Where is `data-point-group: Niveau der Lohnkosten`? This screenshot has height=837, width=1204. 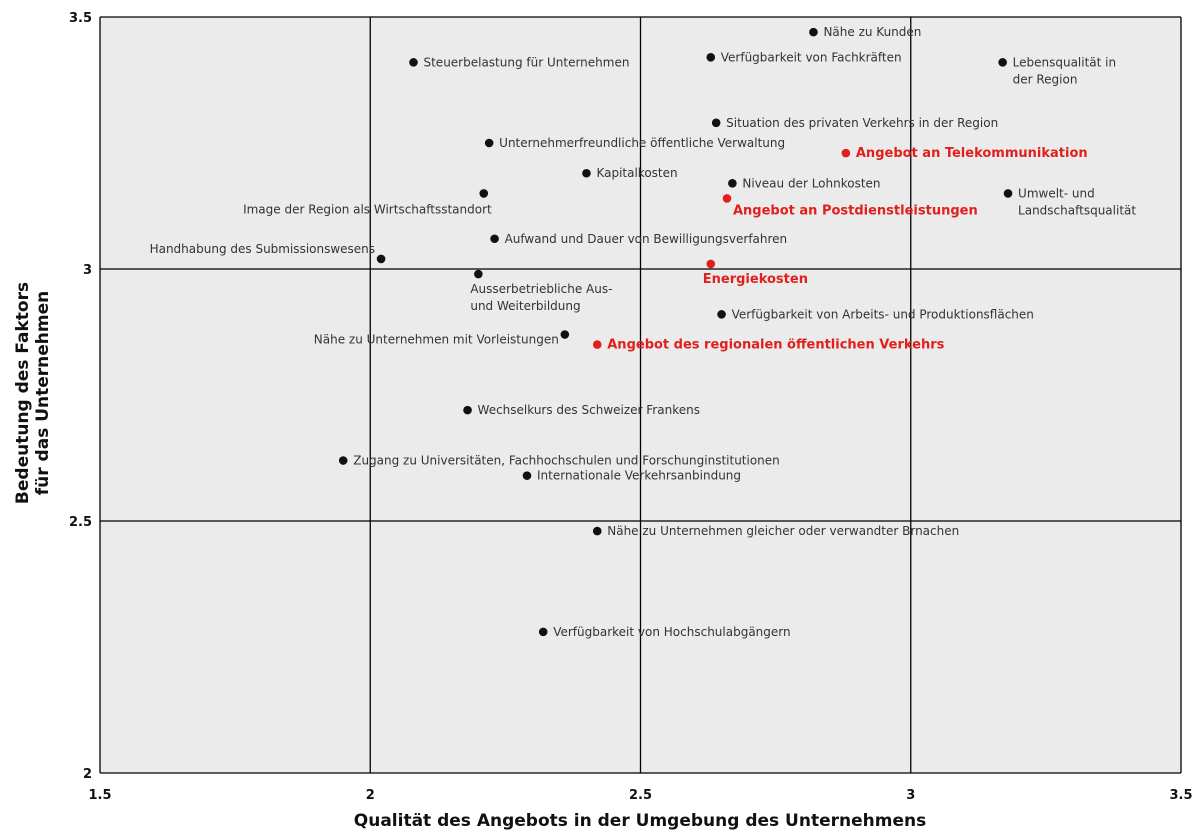
data-point-group: Niveau der Lohnkosten is located at coordinates (804, 183).